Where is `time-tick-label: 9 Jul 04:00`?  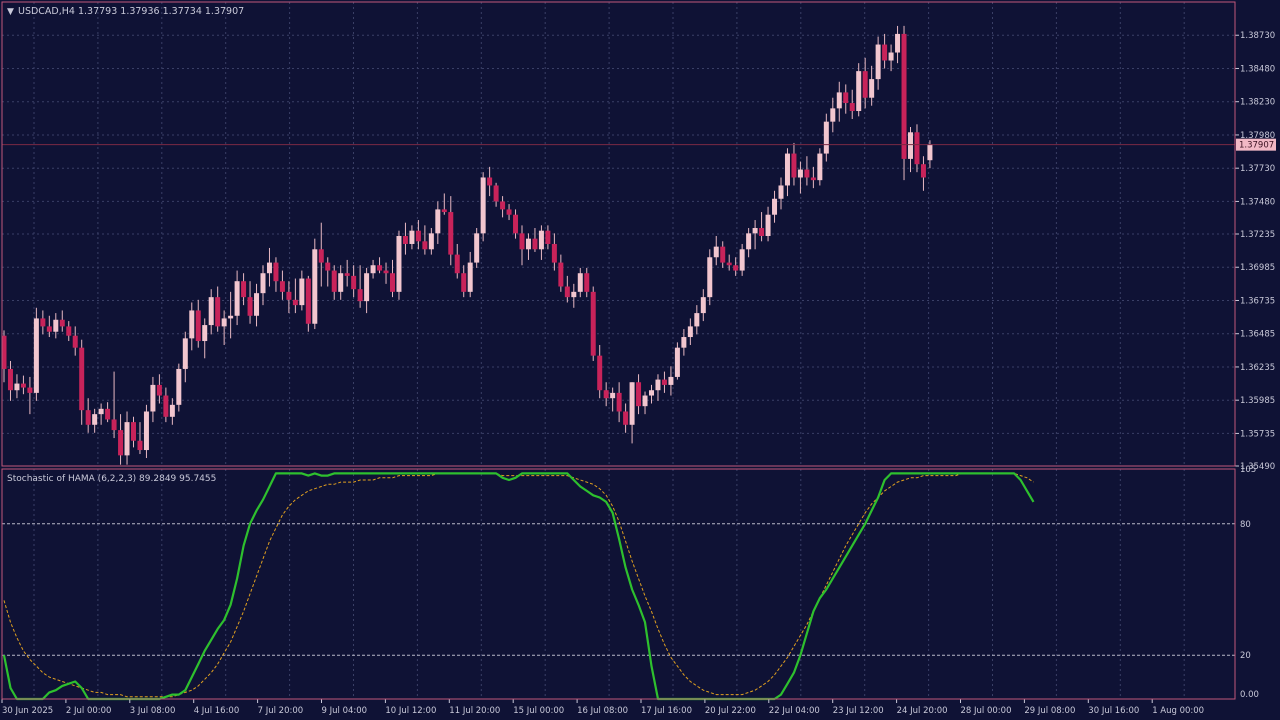 time-tick-label: 9 Jul 04:00 is located at coordinates (345, 711).